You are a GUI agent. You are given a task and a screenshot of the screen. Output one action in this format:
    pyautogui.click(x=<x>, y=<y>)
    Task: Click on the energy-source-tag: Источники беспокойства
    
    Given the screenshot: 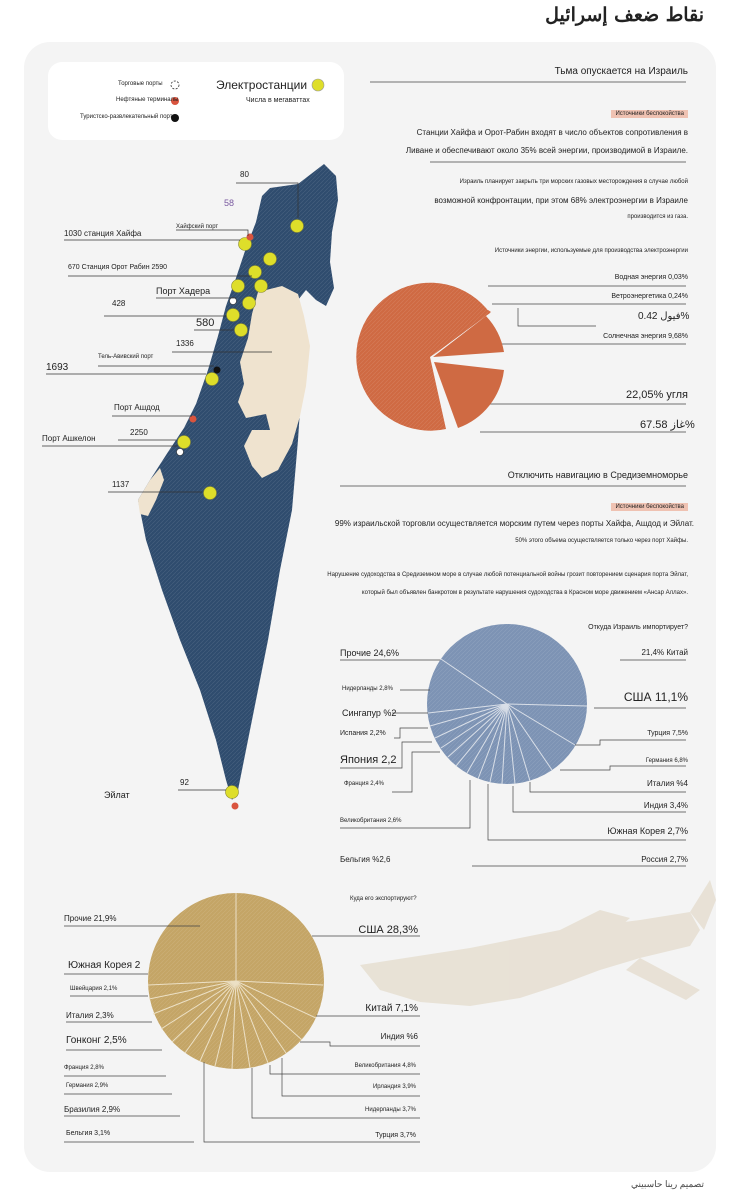 What is the action you would take?
    pyautogui.click(x=649, y=114)
    